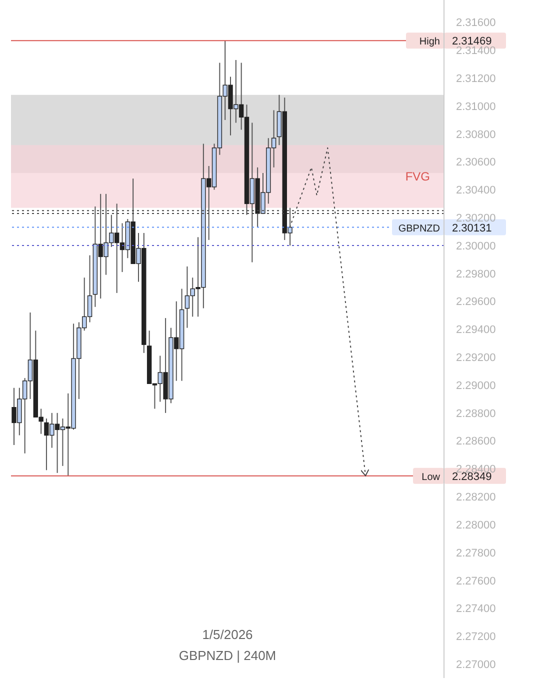 The width and height of the screenshot is (552, 680). Describe the element at coordinates (476, 134) in the screenshot. I see `y-tick-label: 2.30800` at that location.